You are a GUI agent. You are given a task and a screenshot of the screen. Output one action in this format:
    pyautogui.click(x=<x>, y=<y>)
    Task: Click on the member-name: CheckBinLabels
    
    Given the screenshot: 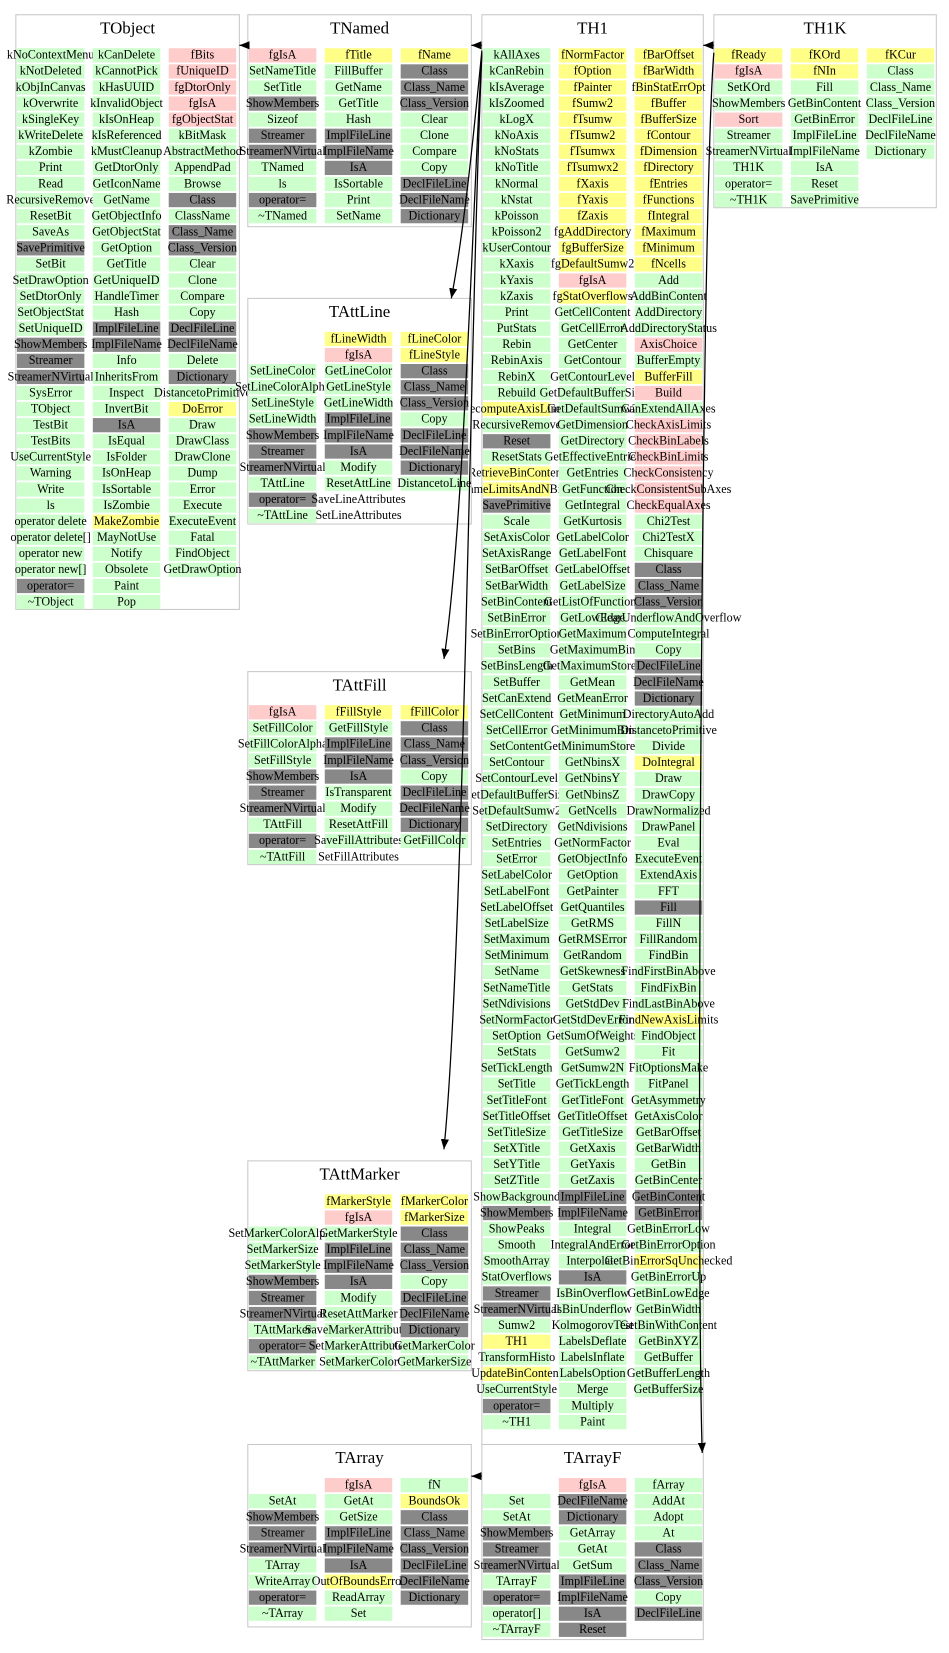 What is the action you would take?
    pyautogui.click(x=668, y=441)
    